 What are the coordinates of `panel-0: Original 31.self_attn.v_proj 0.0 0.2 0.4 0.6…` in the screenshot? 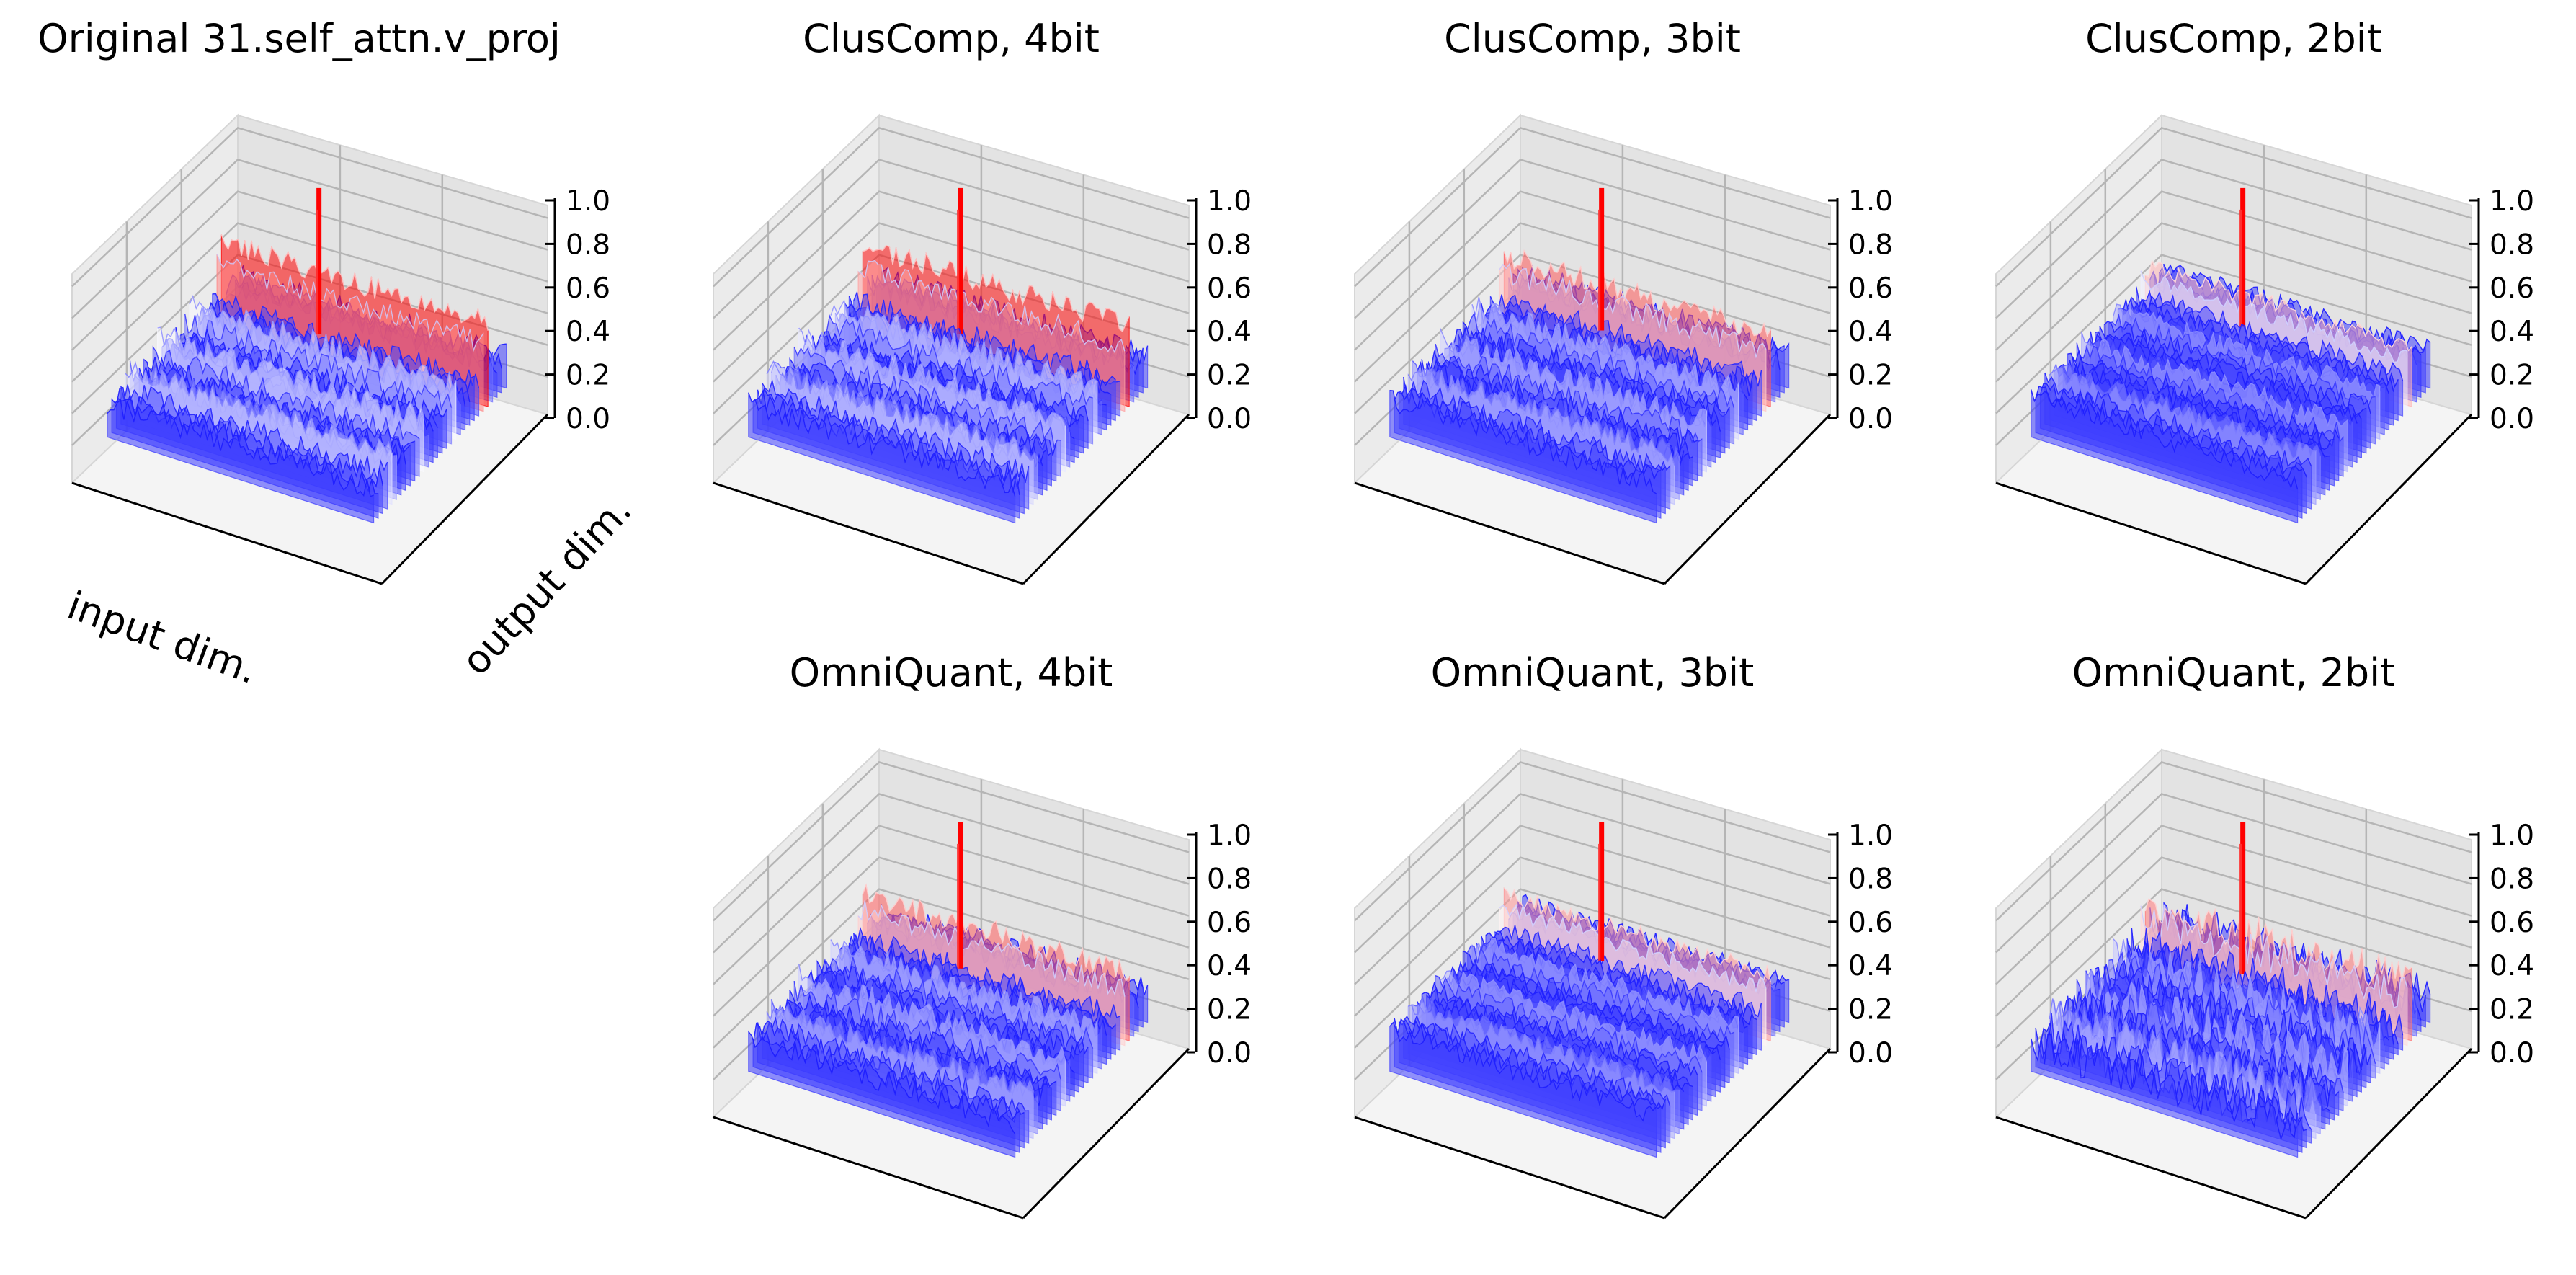 It's located at (339, 355).